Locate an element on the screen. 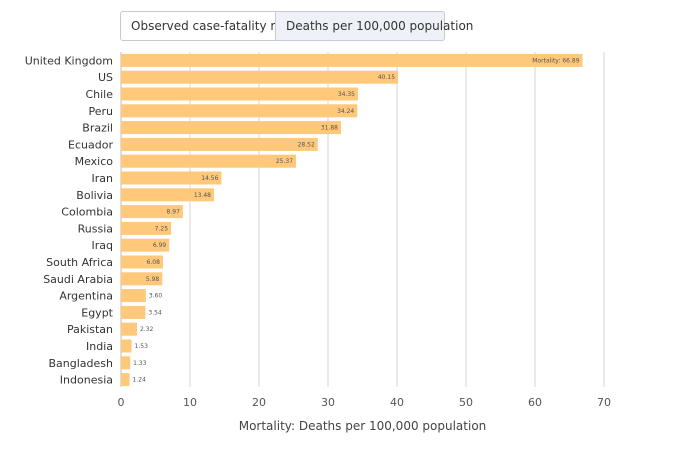 The width and height of the screenshot is (689, 455). value-label-saudi-arabia: 5.98 is located at coordinates (153, 279).